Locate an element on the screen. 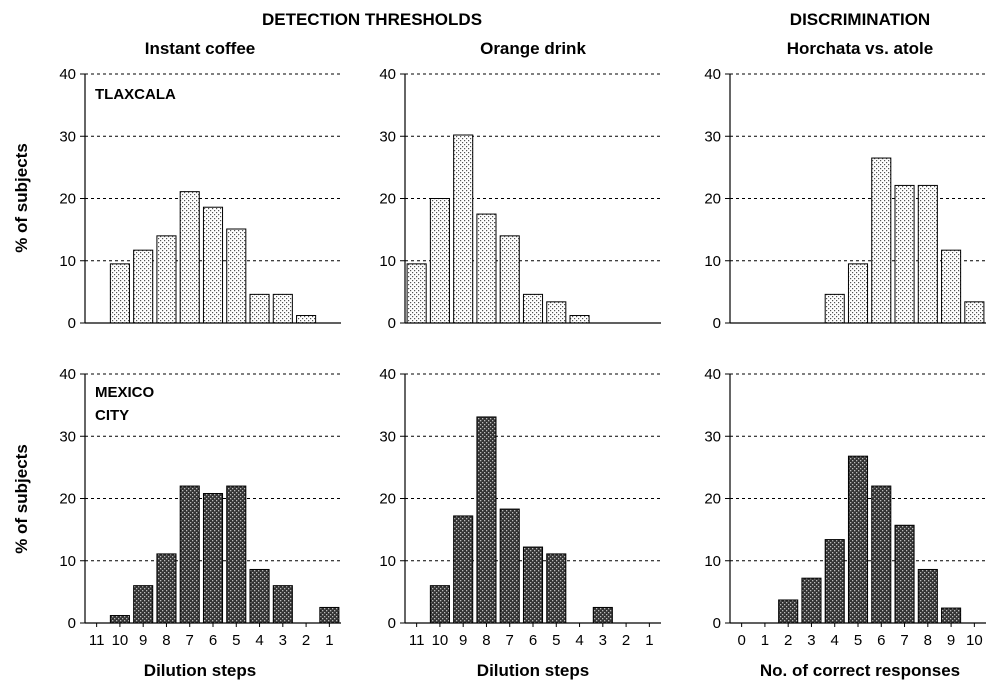 The width and height of the screenshot is (989, 683). x-tick-label: 0 is located at coordinates (741, 640).